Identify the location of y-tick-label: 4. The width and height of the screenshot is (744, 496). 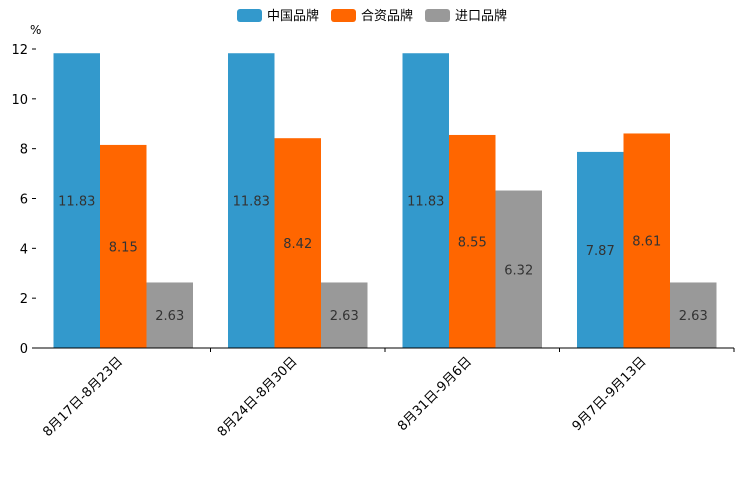
(24, 249).